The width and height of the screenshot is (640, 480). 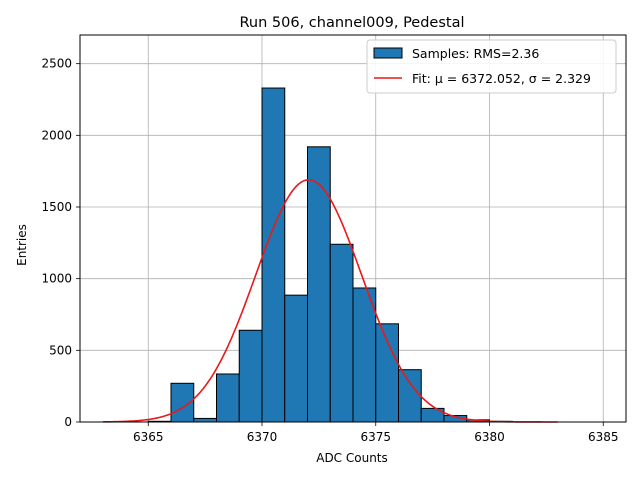 What do you see at coordinates (56, 64) in the screenshot?
I see `y-tick-label: 2500` at bounding box center [56, 64].